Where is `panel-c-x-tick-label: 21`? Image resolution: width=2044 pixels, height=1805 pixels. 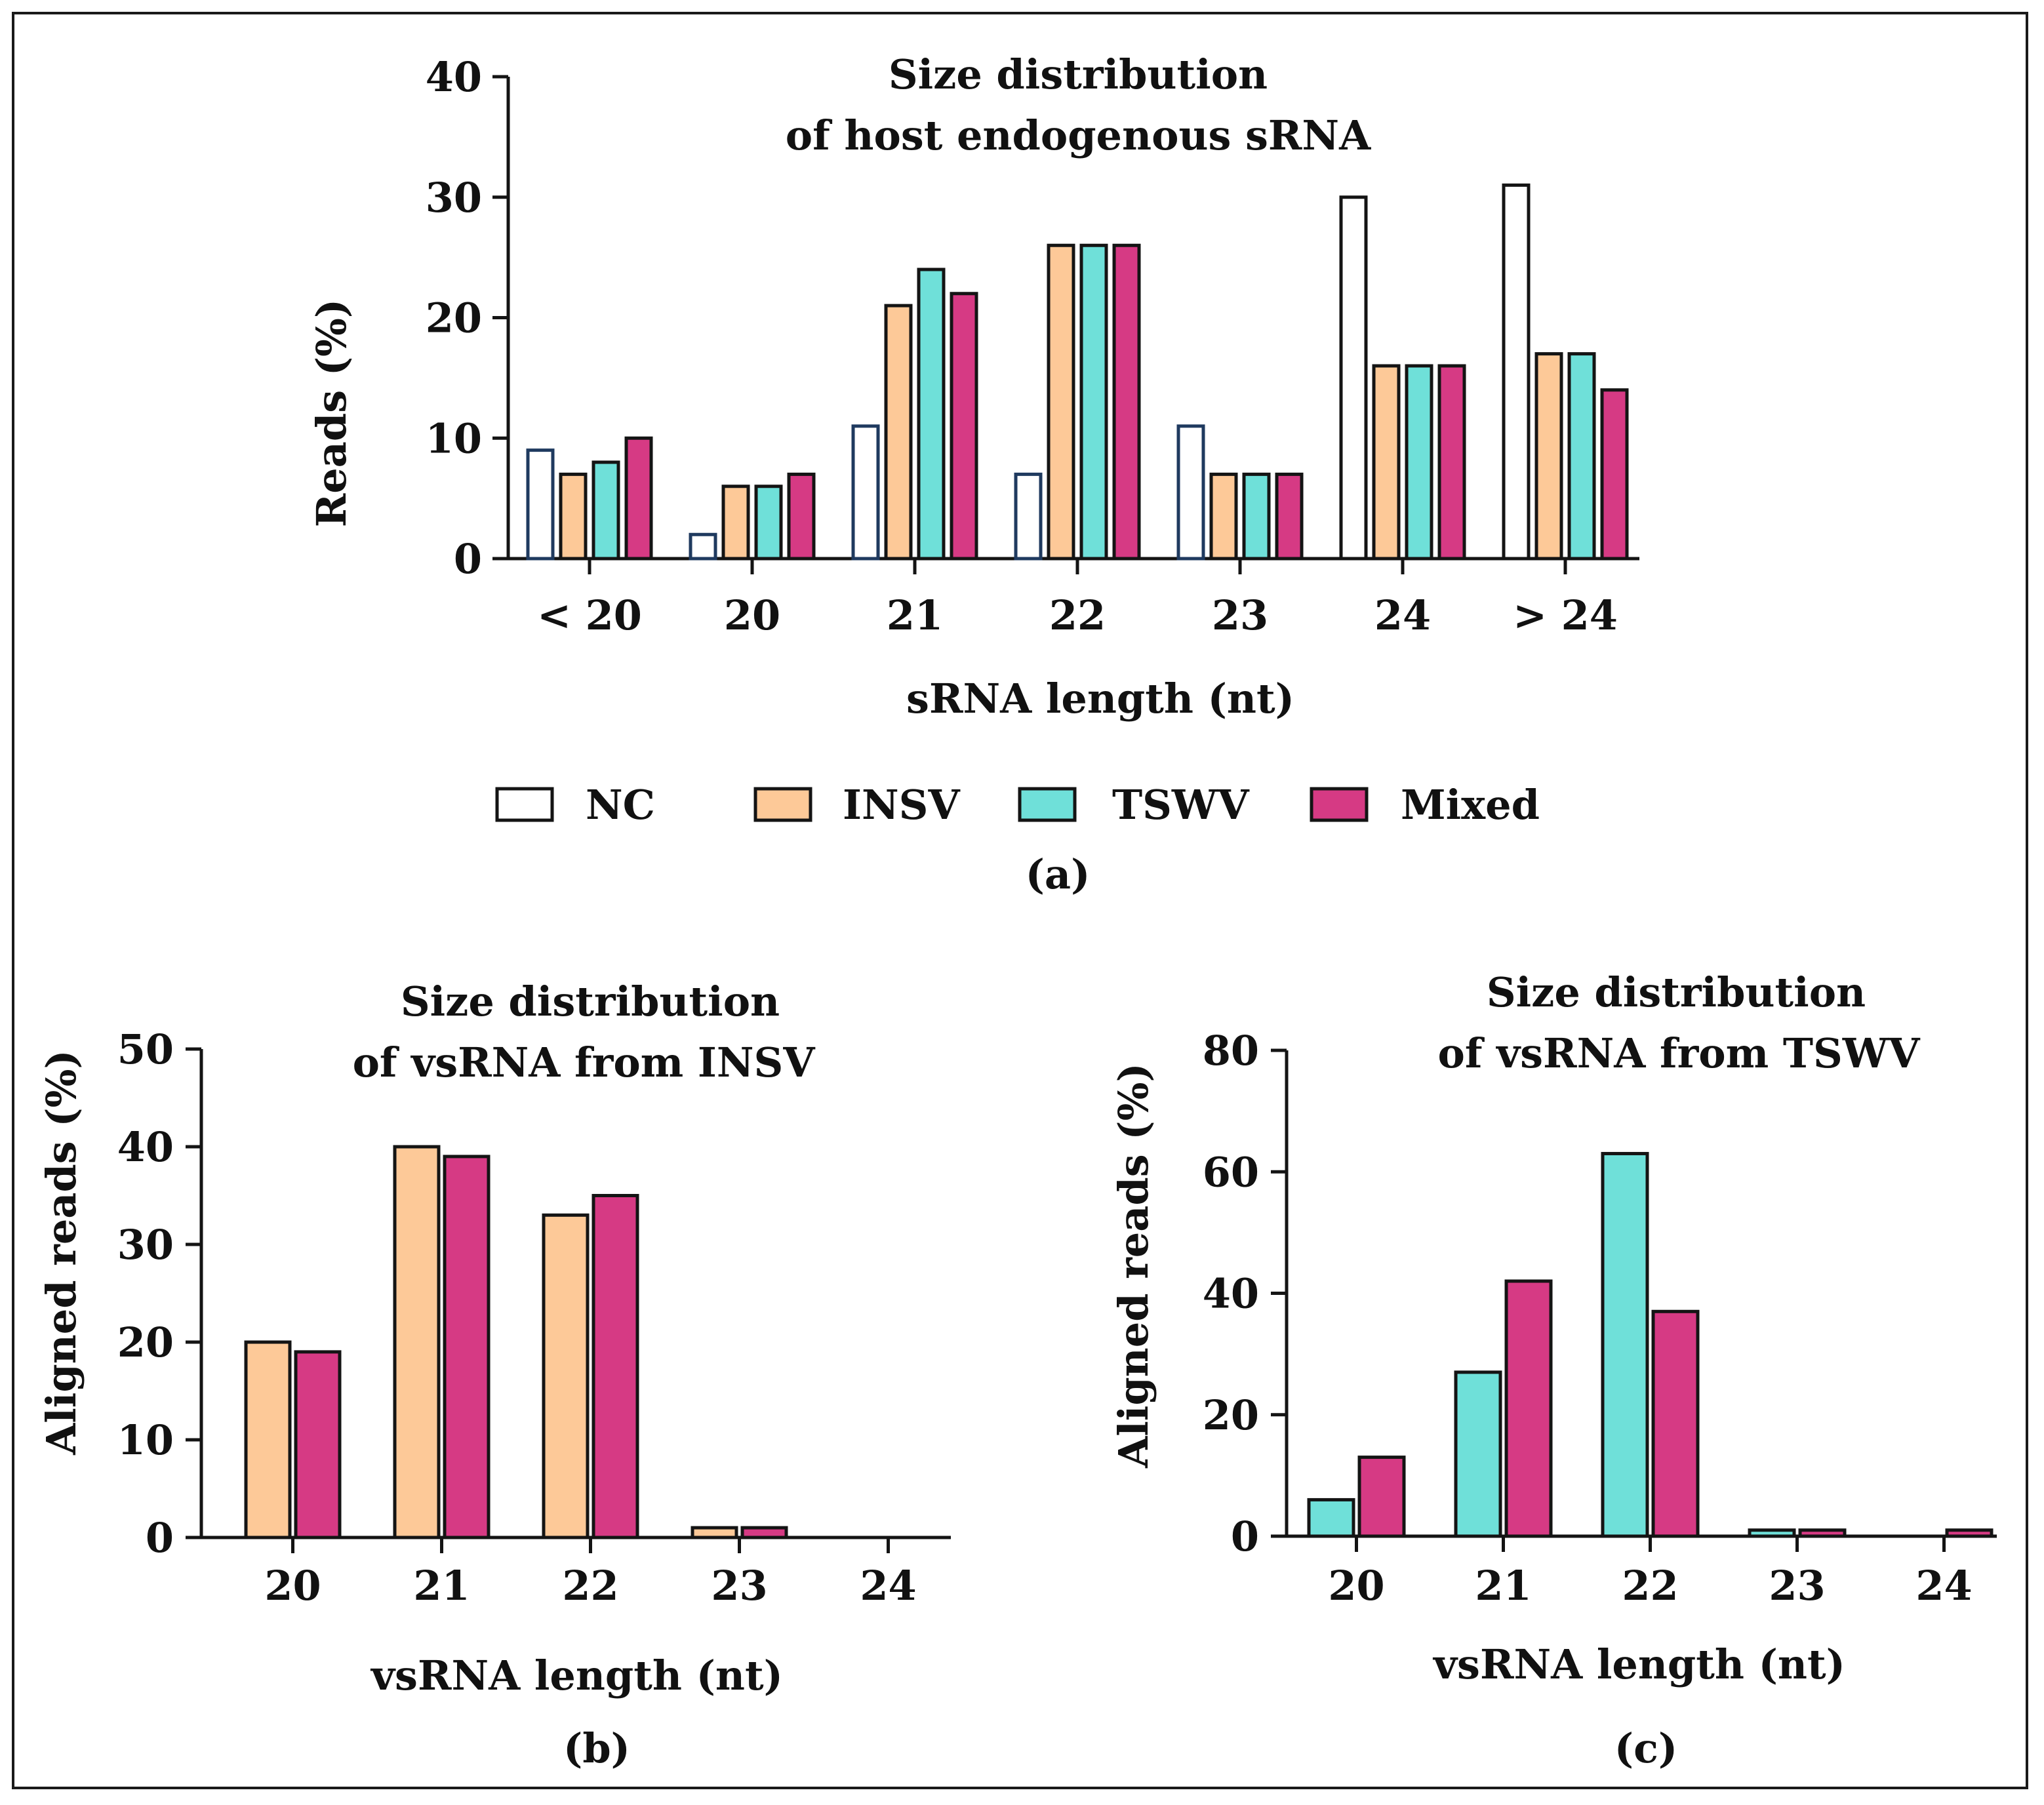
panel-c-x-tick-label: 21 is located at coordinates (1503, 1586).